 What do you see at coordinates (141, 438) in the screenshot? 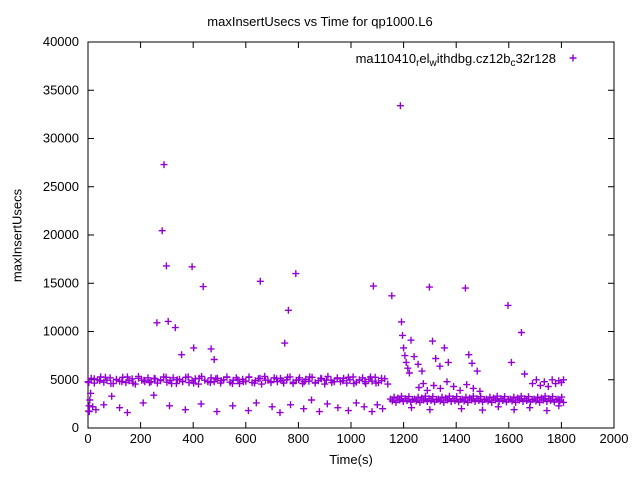
I see `x-tick-label: 200` at bounding box center [141, 438].